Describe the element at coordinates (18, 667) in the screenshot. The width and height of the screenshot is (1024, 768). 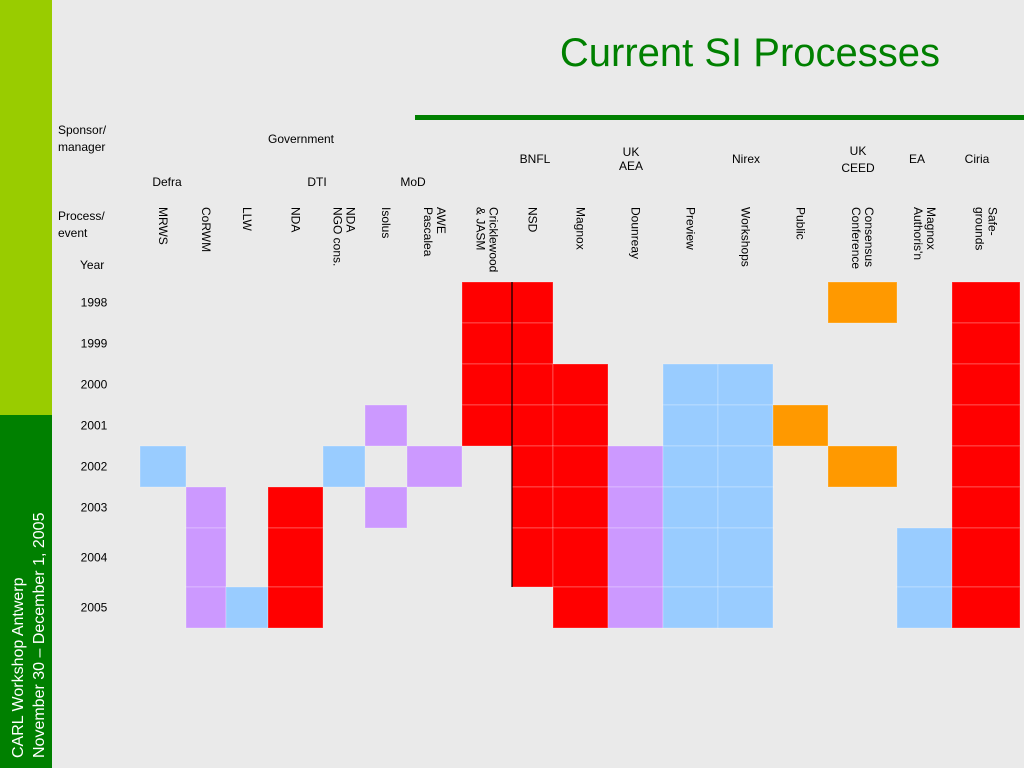
I see `sidebar-text: CARL Workshop Antwerp` at that location.